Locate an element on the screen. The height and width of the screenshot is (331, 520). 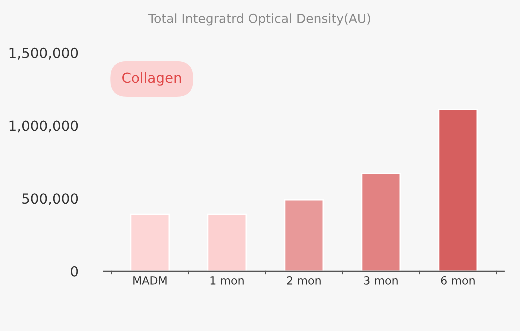
y-tick-label: 1,000,000 is located at coordinates (44, 126).